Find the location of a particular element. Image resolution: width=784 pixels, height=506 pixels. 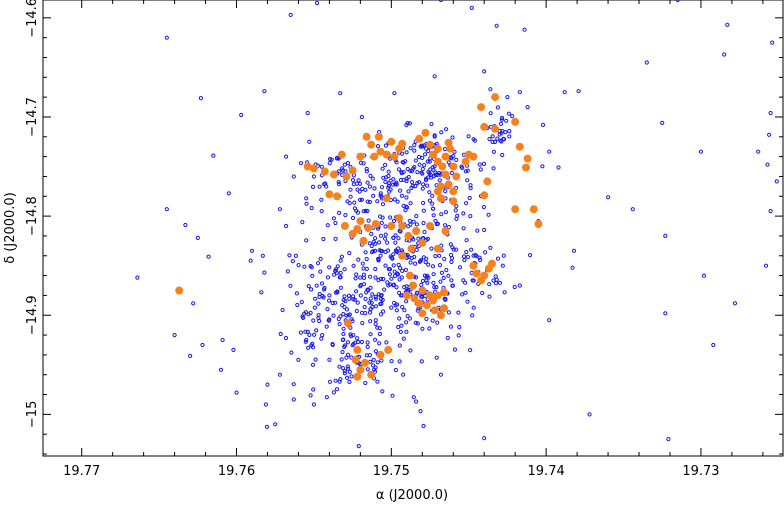

x-tick-label: 19.74 is located at coordinates (546, 471).